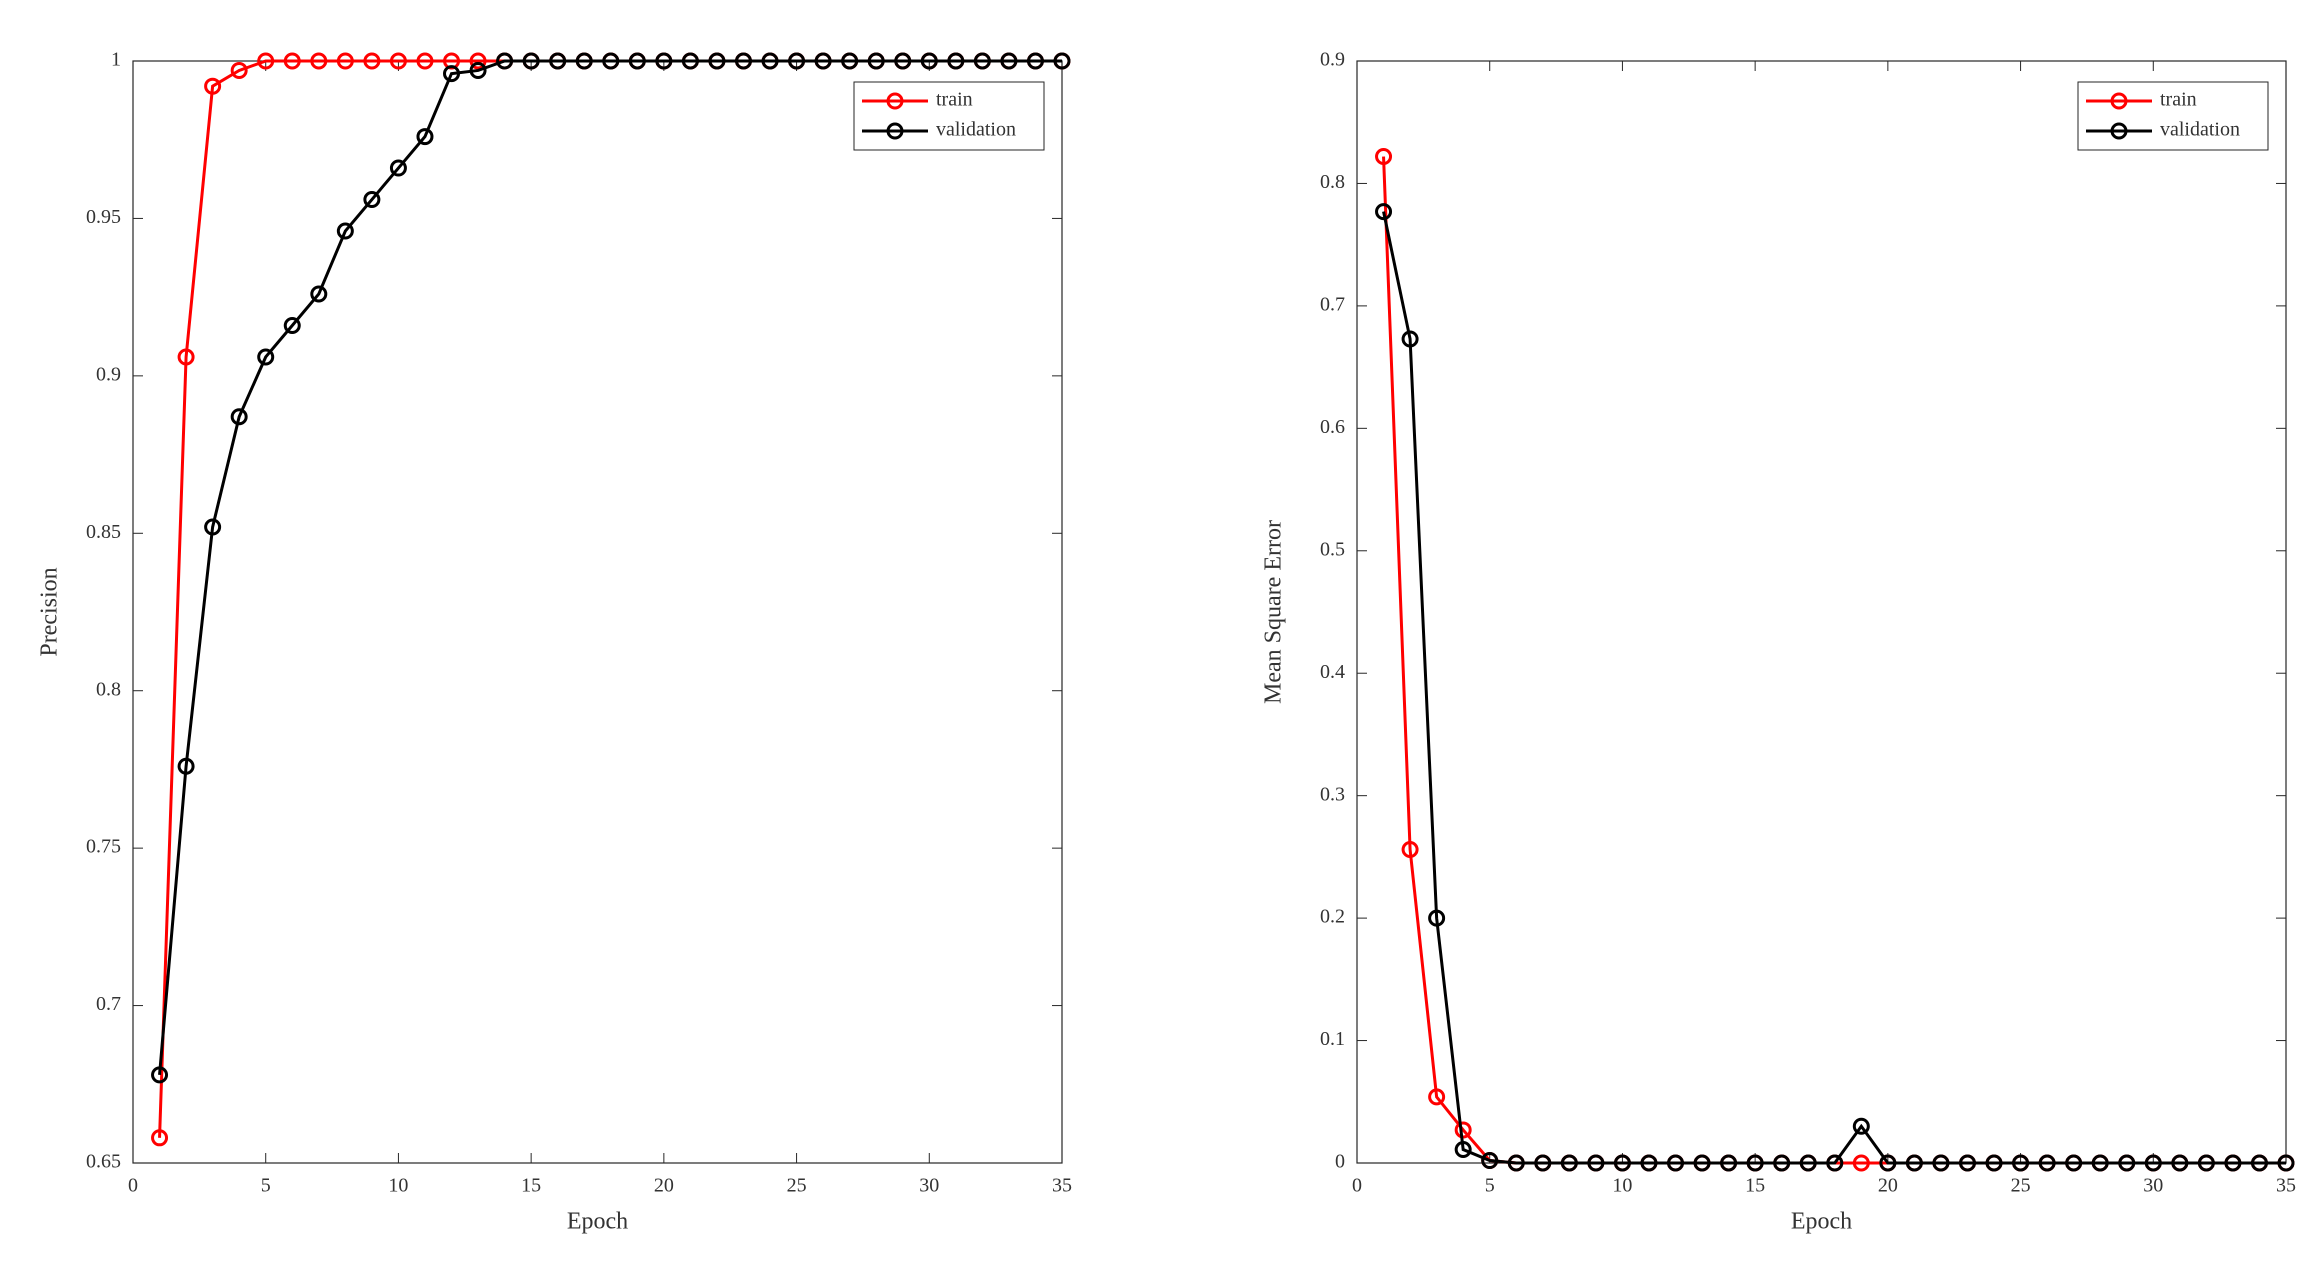 Image resolution: width=2311 pixels, height=1273 pixels. What do you see at coordinates (949, 116) in the screenshot?
I see `legend-box` at bounding box center [949, 116].